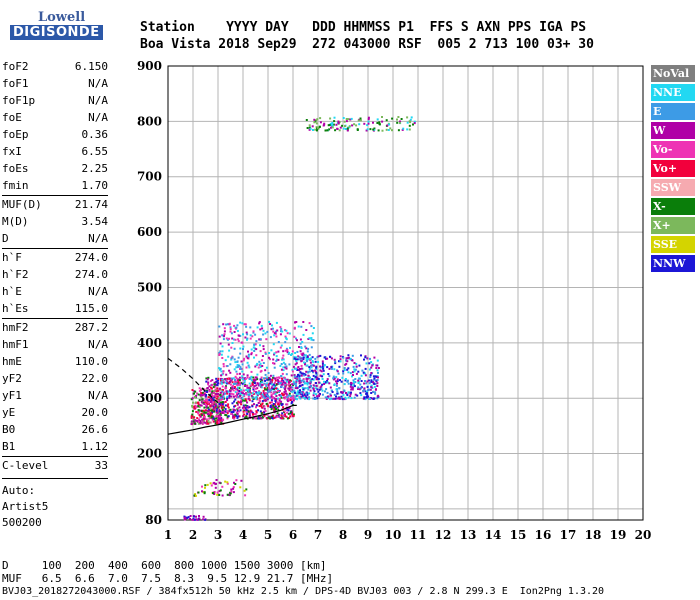 The width and height of the screenshot is (700, 600). I want to click on param-row-he: h`E N/A, so click(55, 293).